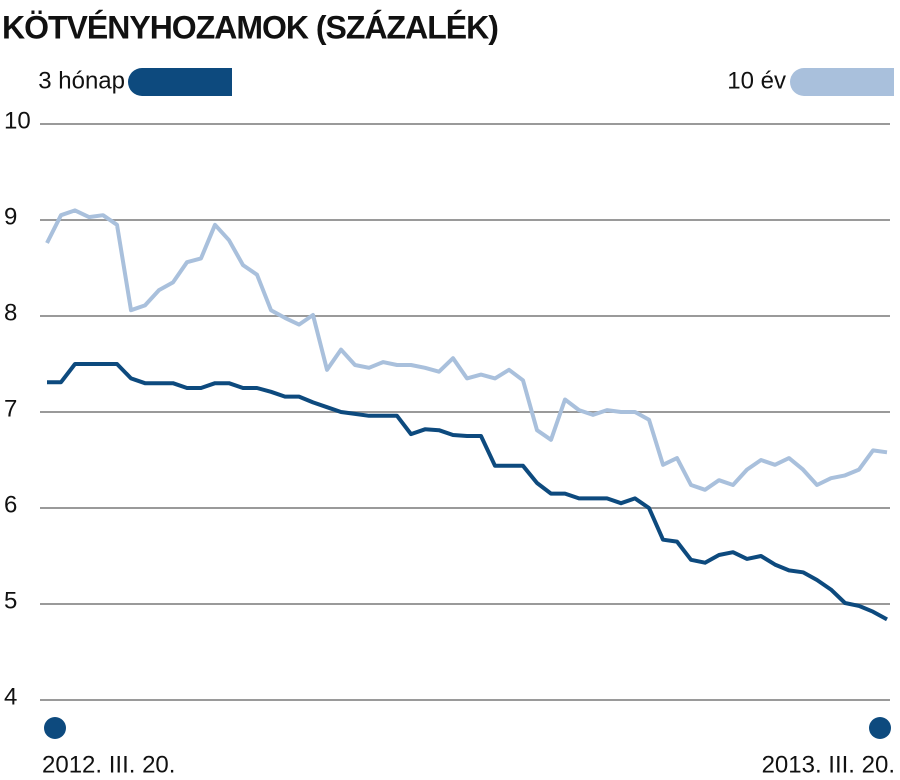 The width and height of the screenshot is (900, 780). I want to click on y-tick-label: 6, so click(10, 504).